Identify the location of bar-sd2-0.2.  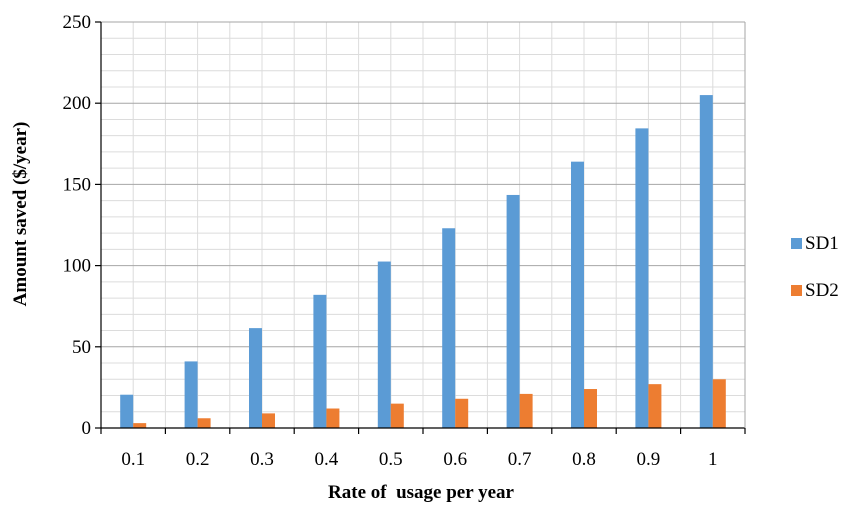
(204, 423).